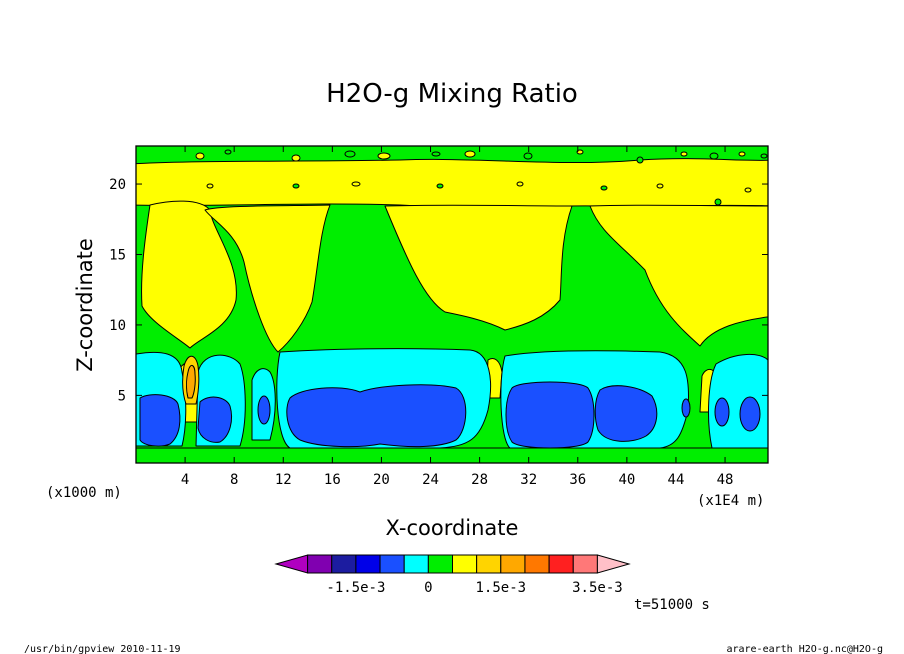 The image size is (904, 654). I want to click on colorbar: -1.5e-3 0 1.5e-3 3.5e-3, so click(452, 575).